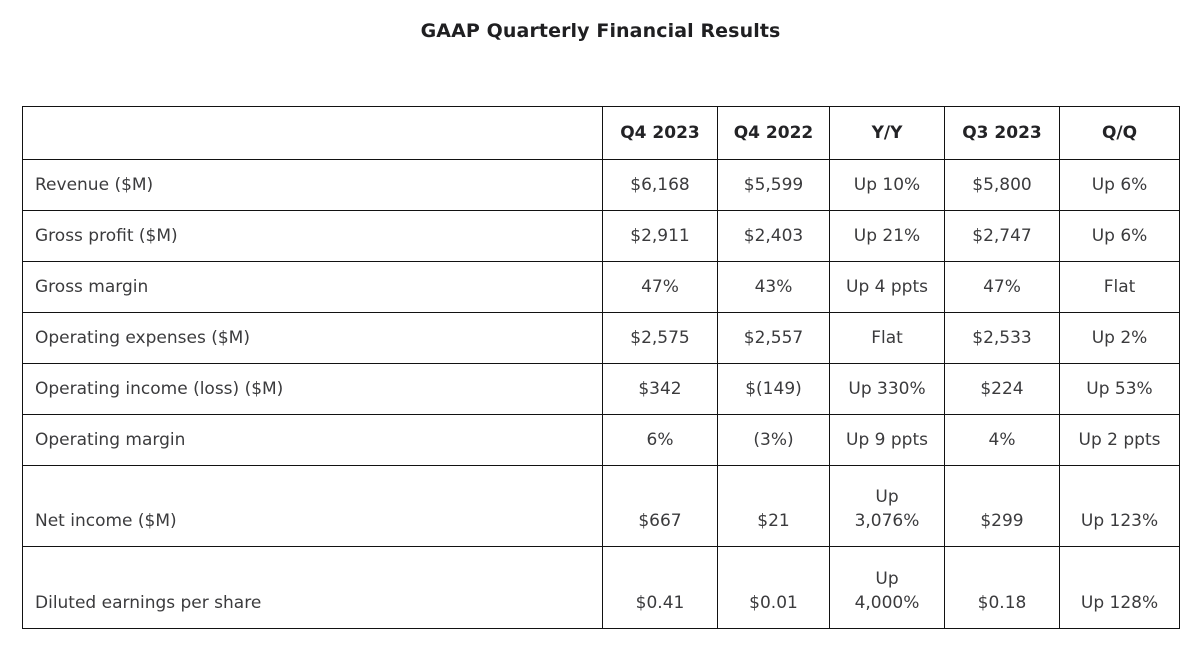 The width and height of the screenshot is (1201, 646). Describe the element at coordinates (312, 133) in the screenshot. I see `column-header-empty` at that location.